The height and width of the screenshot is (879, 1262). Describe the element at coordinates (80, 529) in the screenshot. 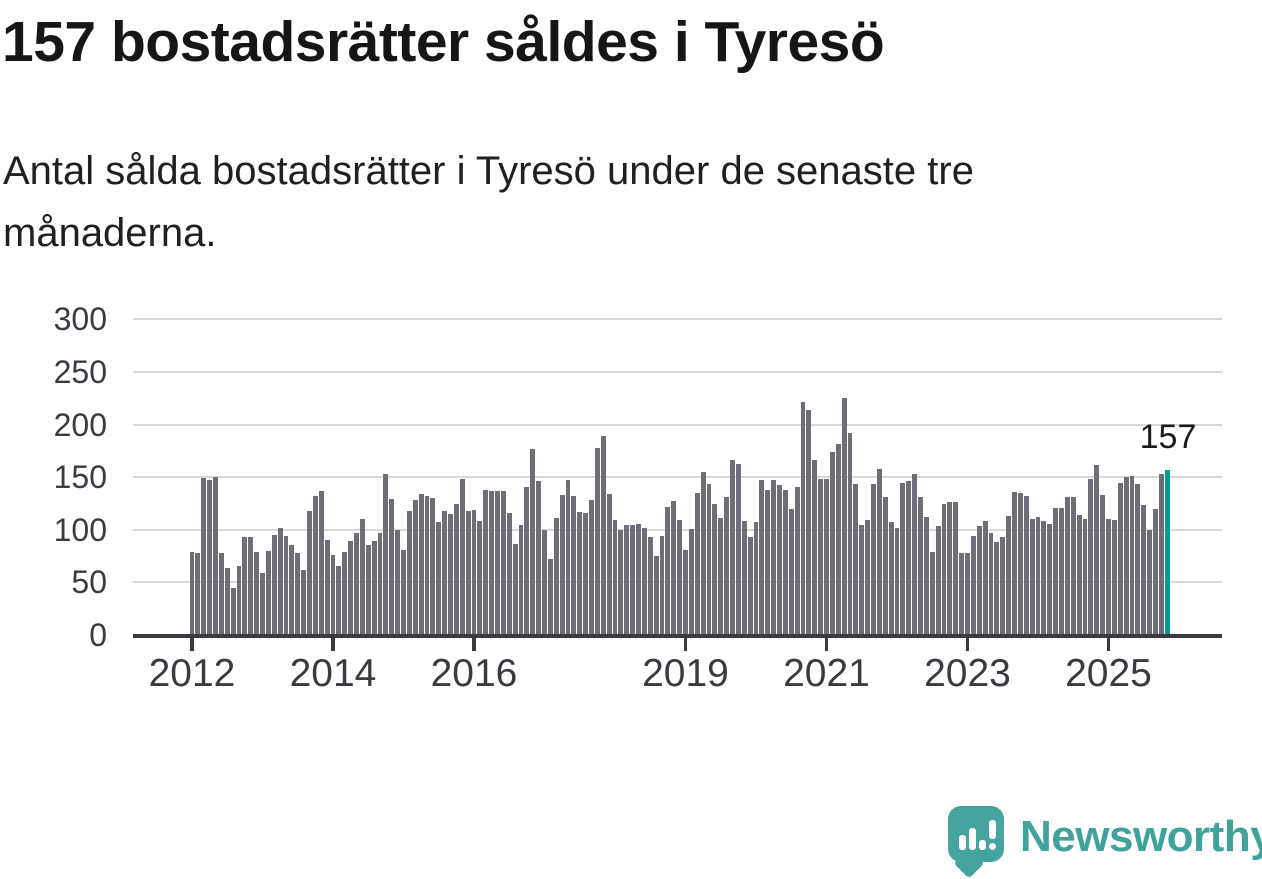

I see `y-axis-label-100: 100` at that location.